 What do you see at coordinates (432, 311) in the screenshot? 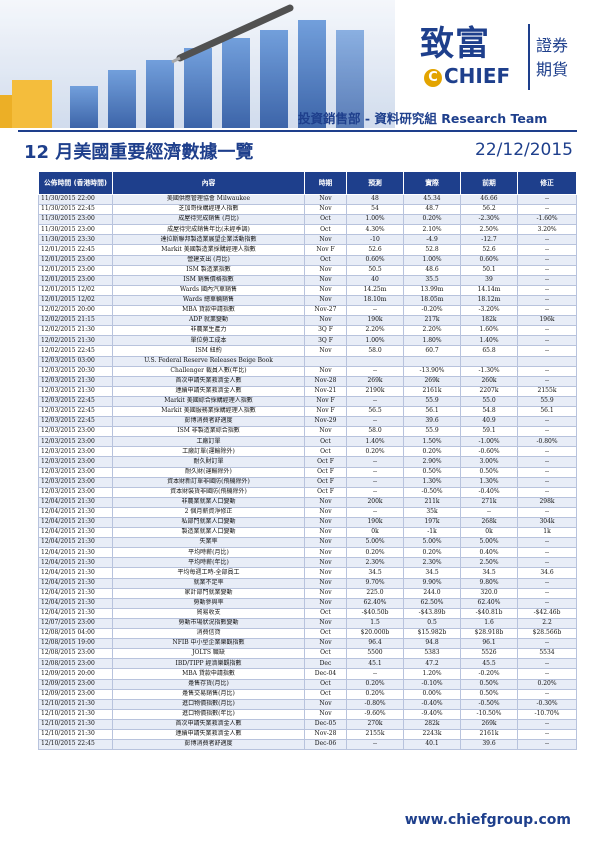
I see `cell-actual: -0.20%` at bounding box center [432, 311].